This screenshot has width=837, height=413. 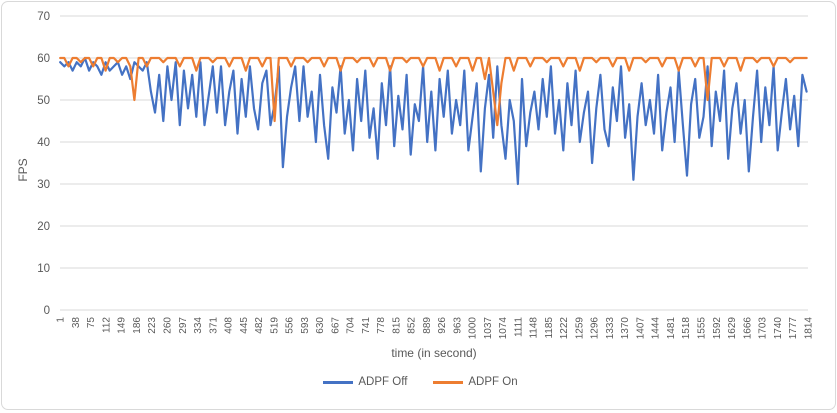 What do you see at coordinates (503, 328) in the screenshot?
I see `x-tick-label: 1074` at bounding box center [503, 328].